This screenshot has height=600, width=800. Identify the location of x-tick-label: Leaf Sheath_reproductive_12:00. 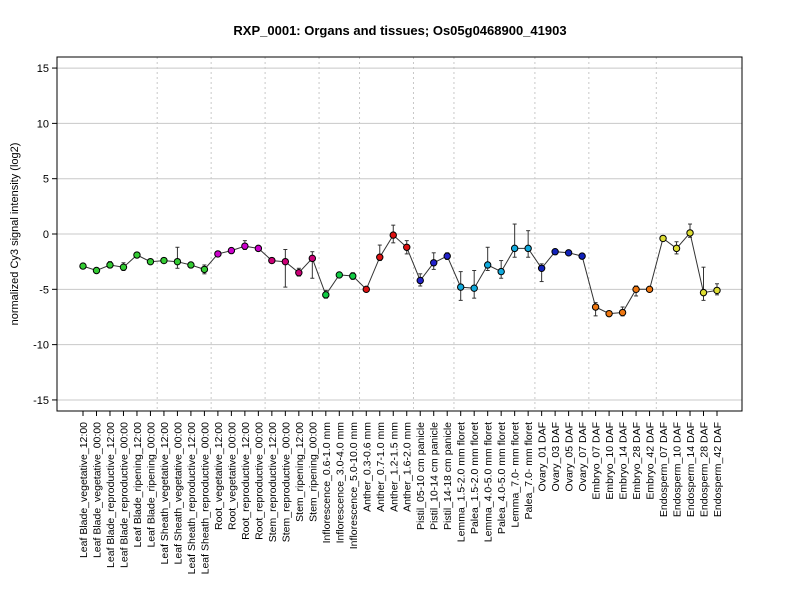
(192, 498).